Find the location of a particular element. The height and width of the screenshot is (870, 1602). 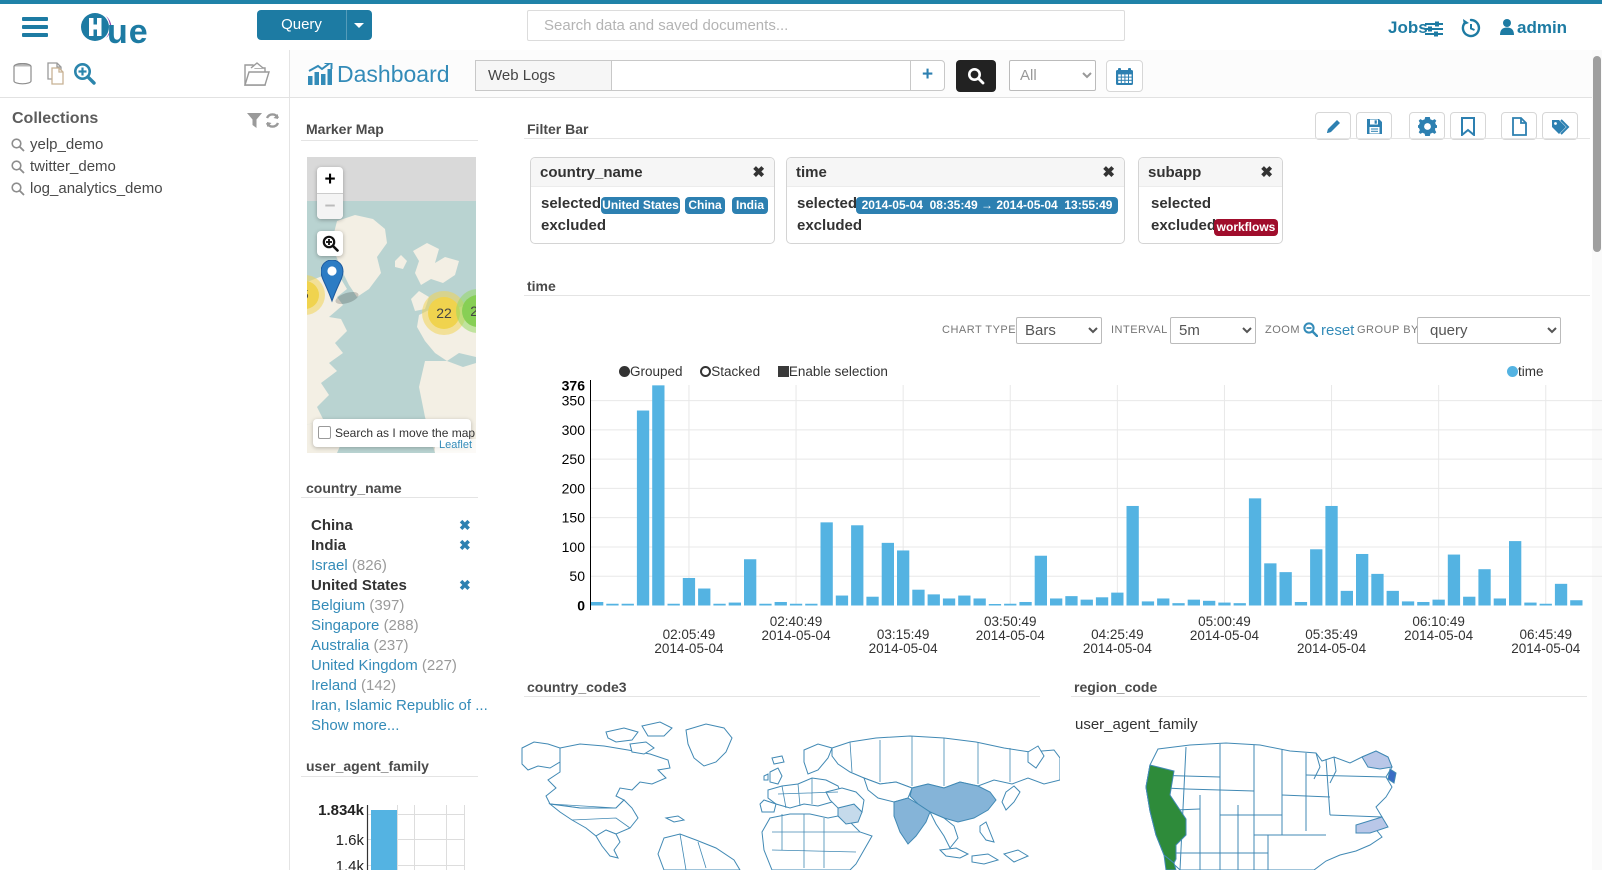

svg-text: 200 is located at coordinates (574, 488).